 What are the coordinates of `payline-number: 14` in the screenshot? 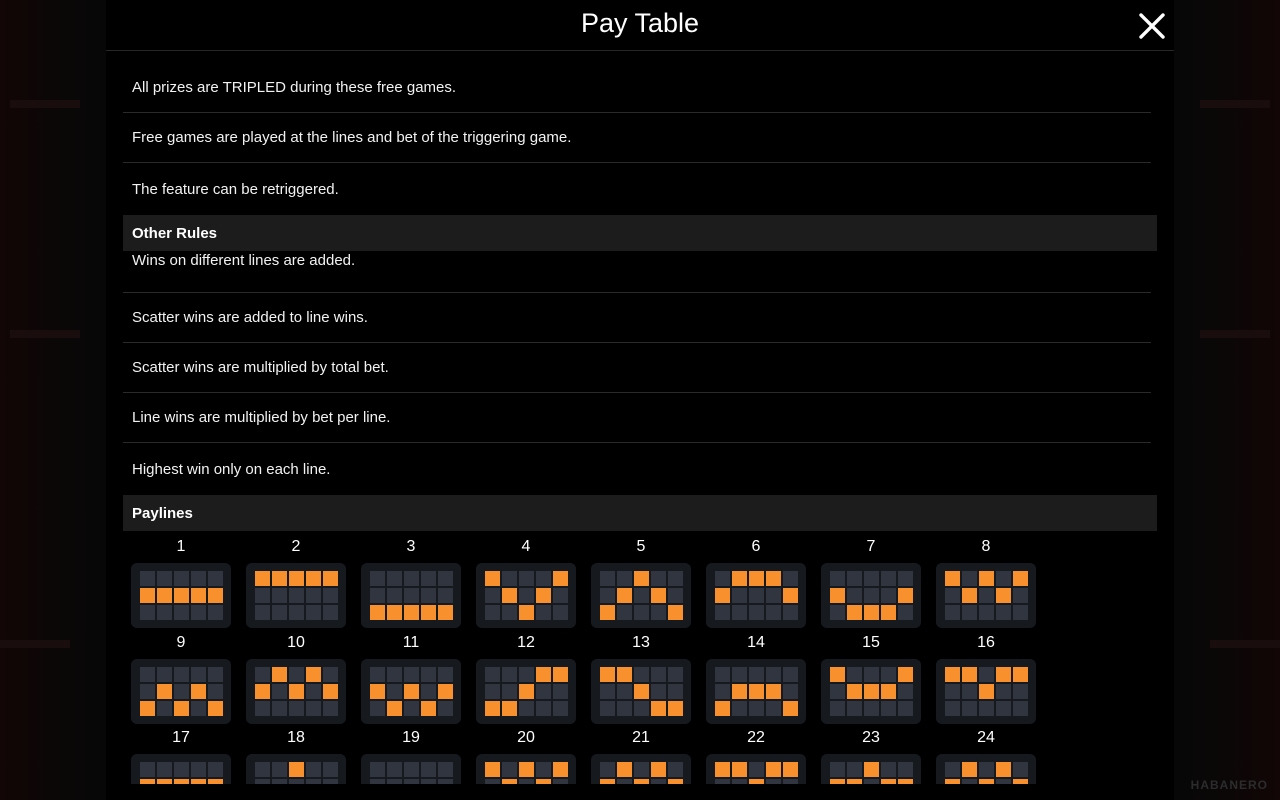 It's located at (756, 642).